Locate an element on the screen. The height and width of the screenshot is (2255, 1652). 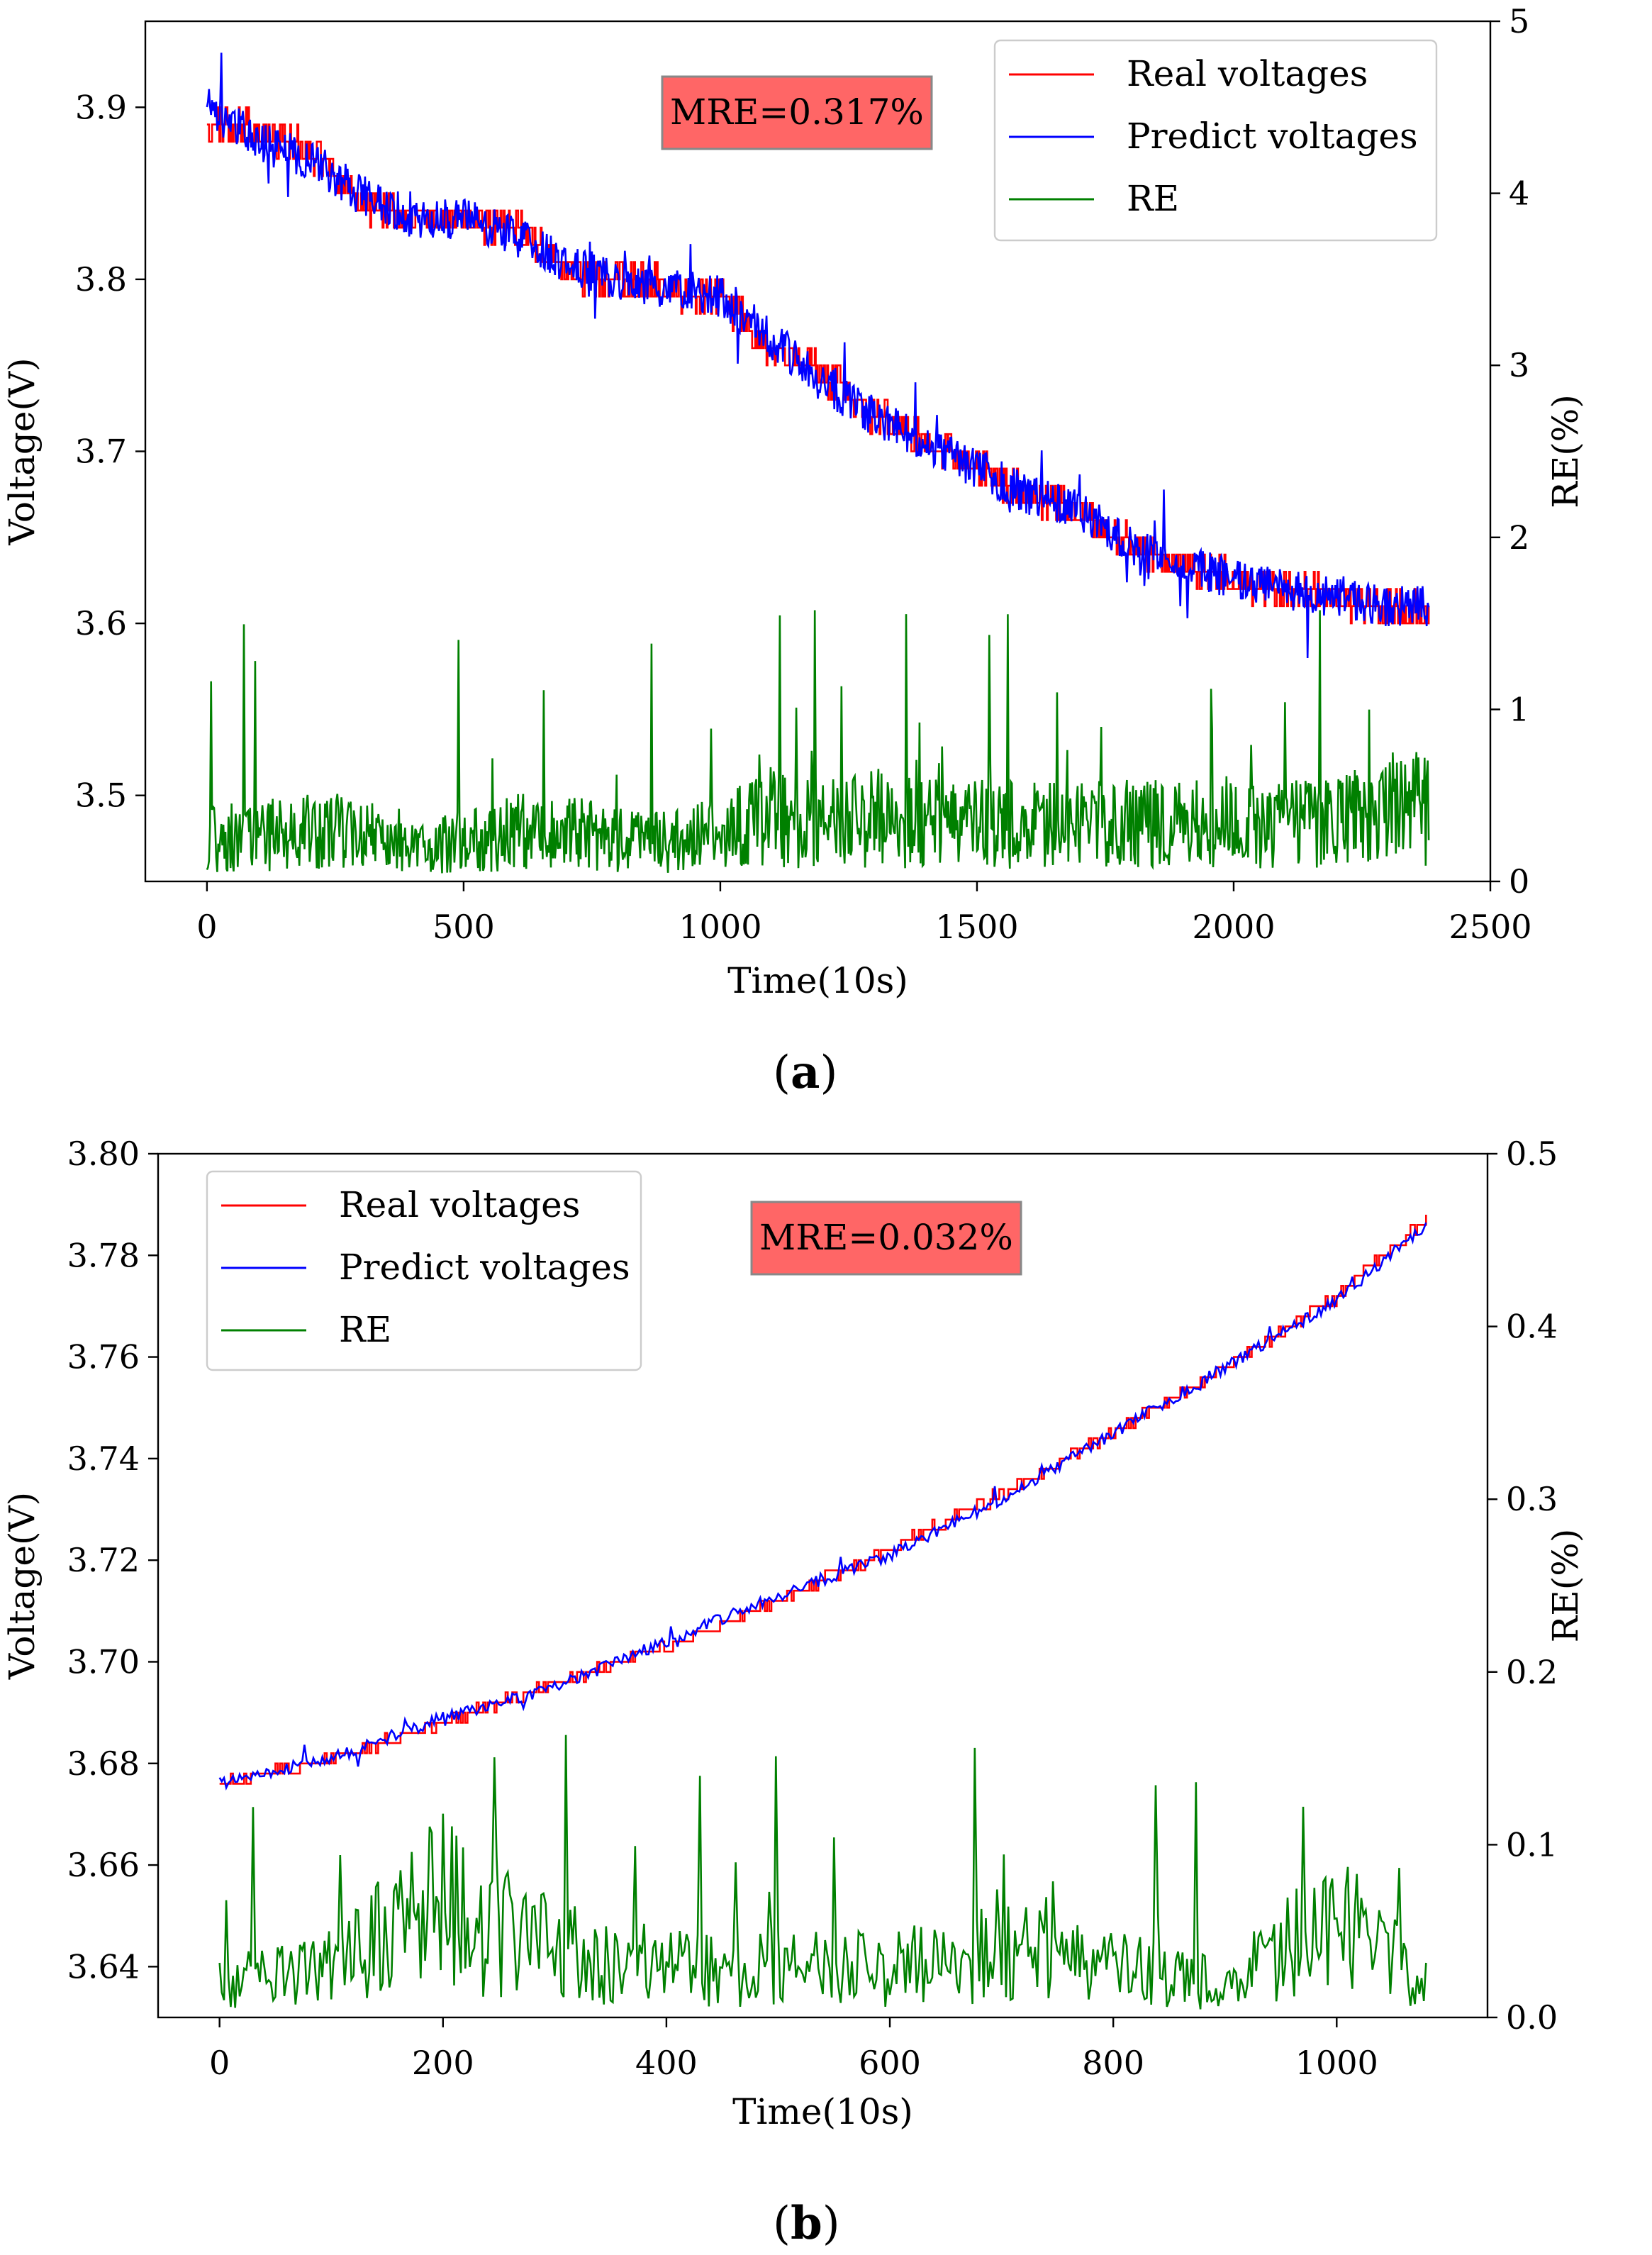
y2-tick-label: 4 is located at coordinates (1519, 193).